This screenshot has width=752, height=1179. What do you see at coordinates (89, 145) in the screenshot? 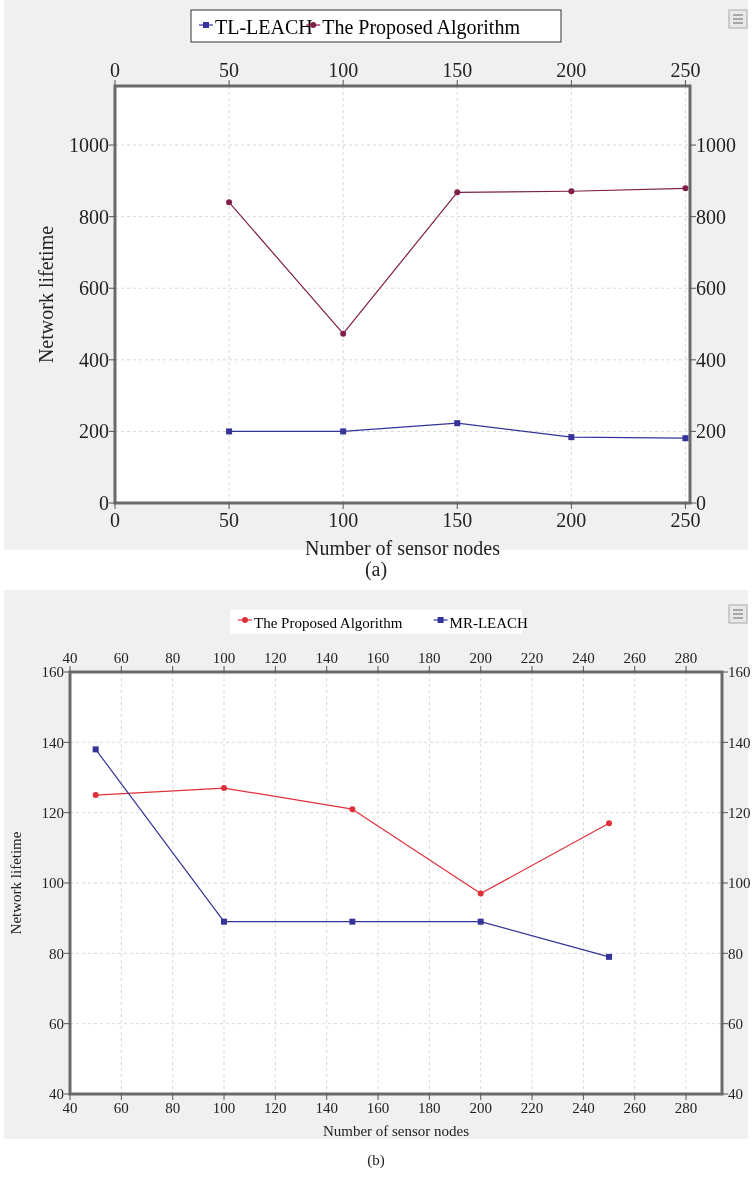
I see `y-tick-label: 1000` at bounding box center [89, 145].